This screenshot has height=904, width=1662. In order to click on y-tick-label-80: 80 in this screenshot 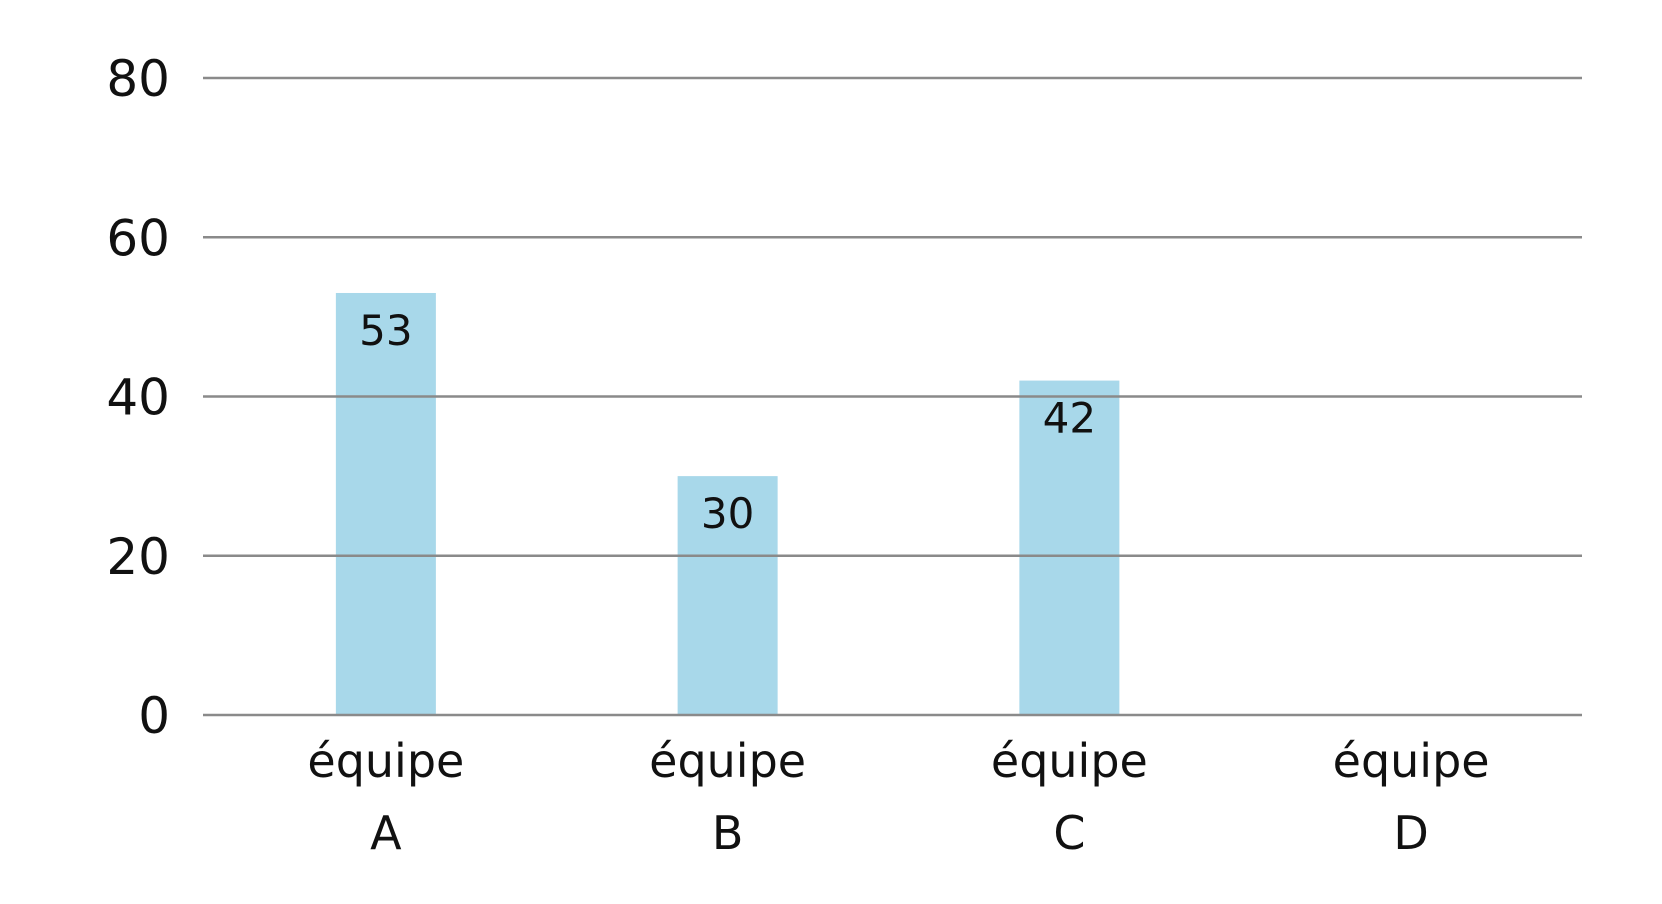, I will do `click(138, 79)`.